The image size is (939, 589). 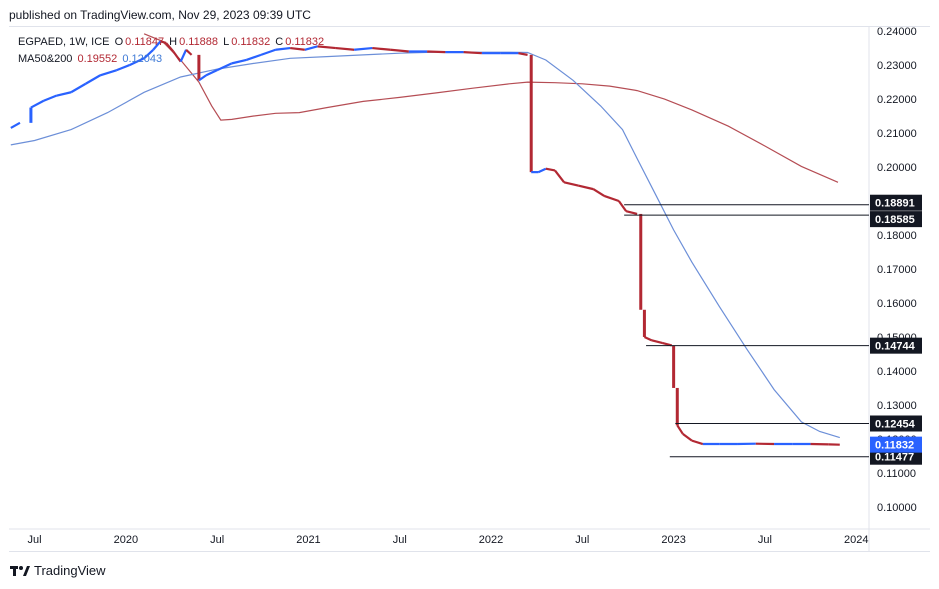 I want to click on x-tick-label: 2023, so click(x=673, y=540).